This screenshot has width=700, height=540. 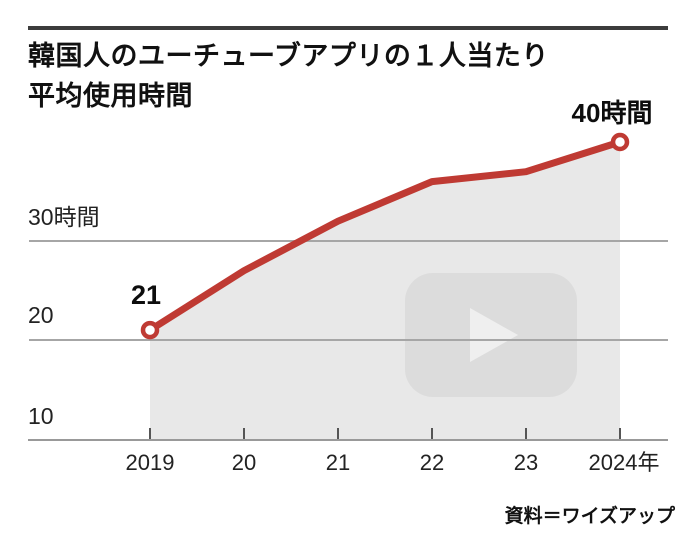 What do you see at coordinates (589, 516) in the screenshot?
I see `source-credit: 資料＝ワイズアップ` at bounding box center [589, 516].